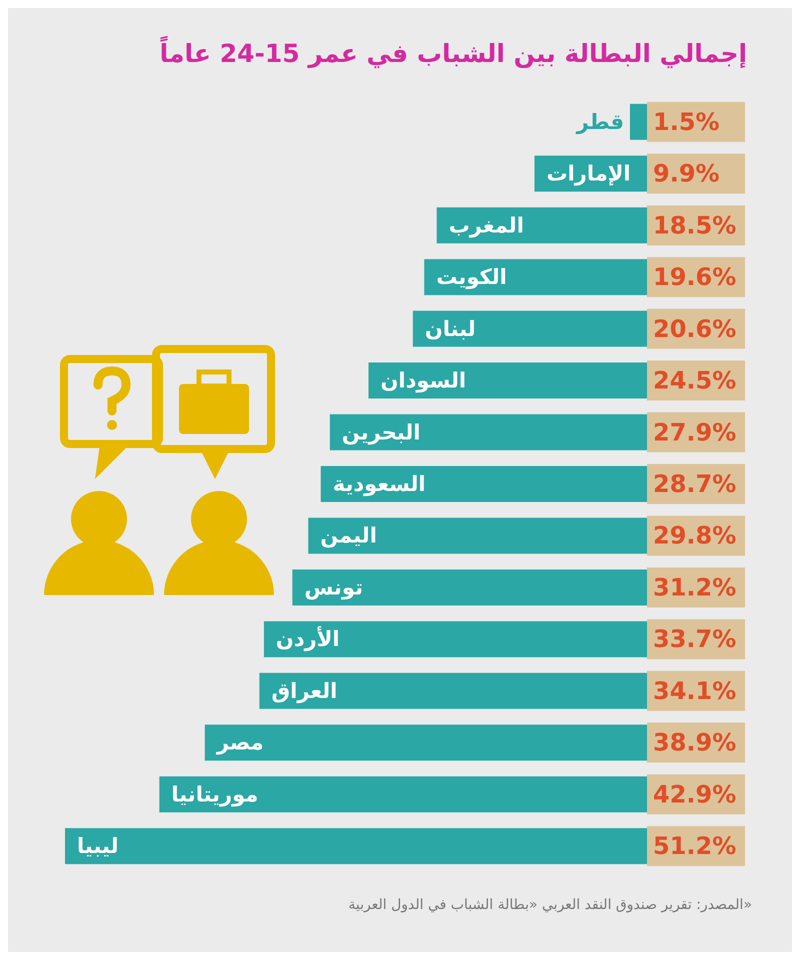 This screenshot has height=960, width=800. What do you see at coordinates (686, 174) in the screenshot?
I see `data-label: 9.9%` at bounding box center [686, 174].